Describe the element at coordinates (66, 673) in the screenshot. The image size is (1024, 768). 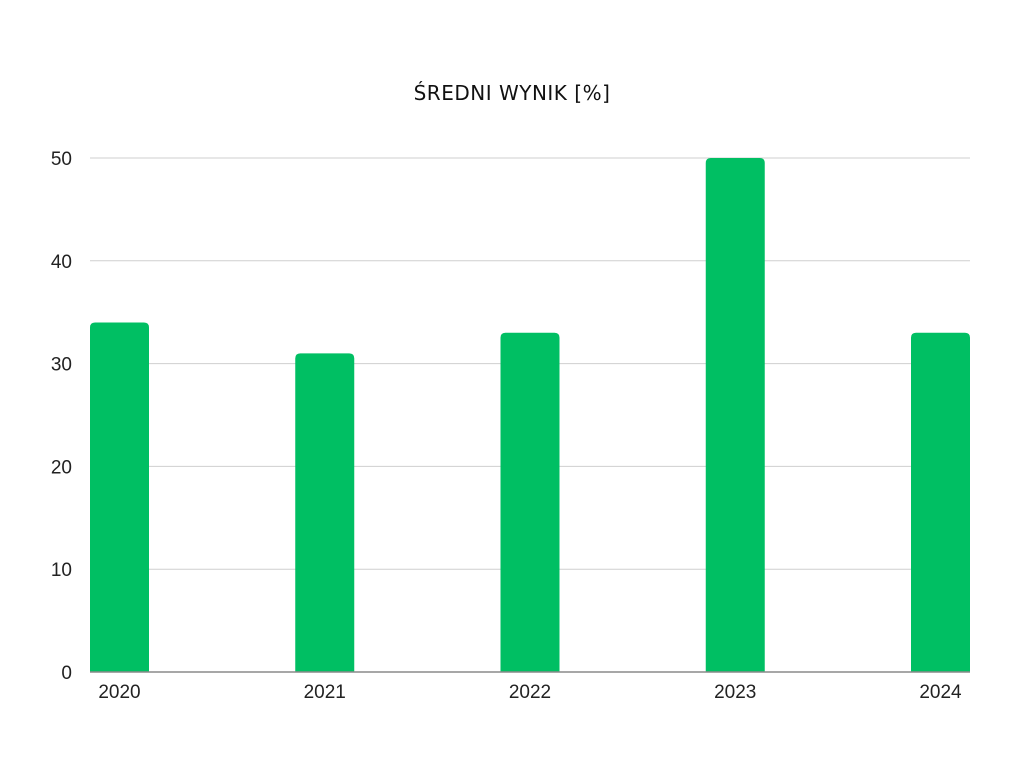
I see `y-tick-label: 0` at that location.